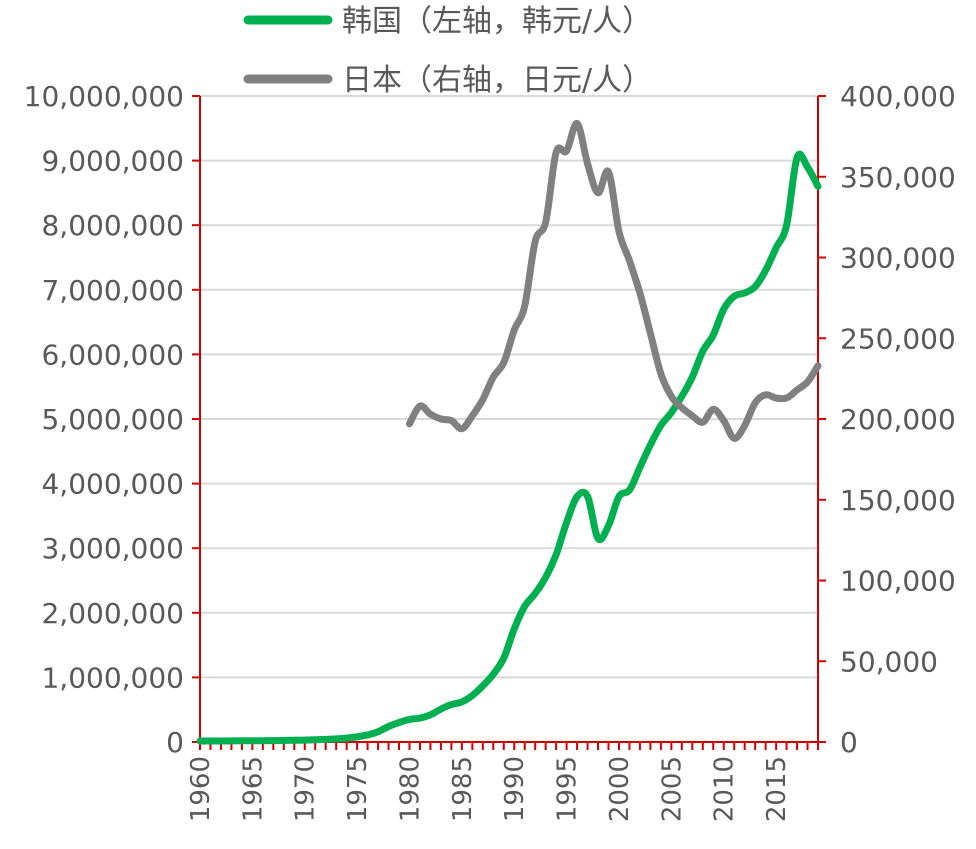  What do you see at coordinates (777, 789) in the screenshot?
I see `x-tick-label: 2015` at bounding box center [777, 789].